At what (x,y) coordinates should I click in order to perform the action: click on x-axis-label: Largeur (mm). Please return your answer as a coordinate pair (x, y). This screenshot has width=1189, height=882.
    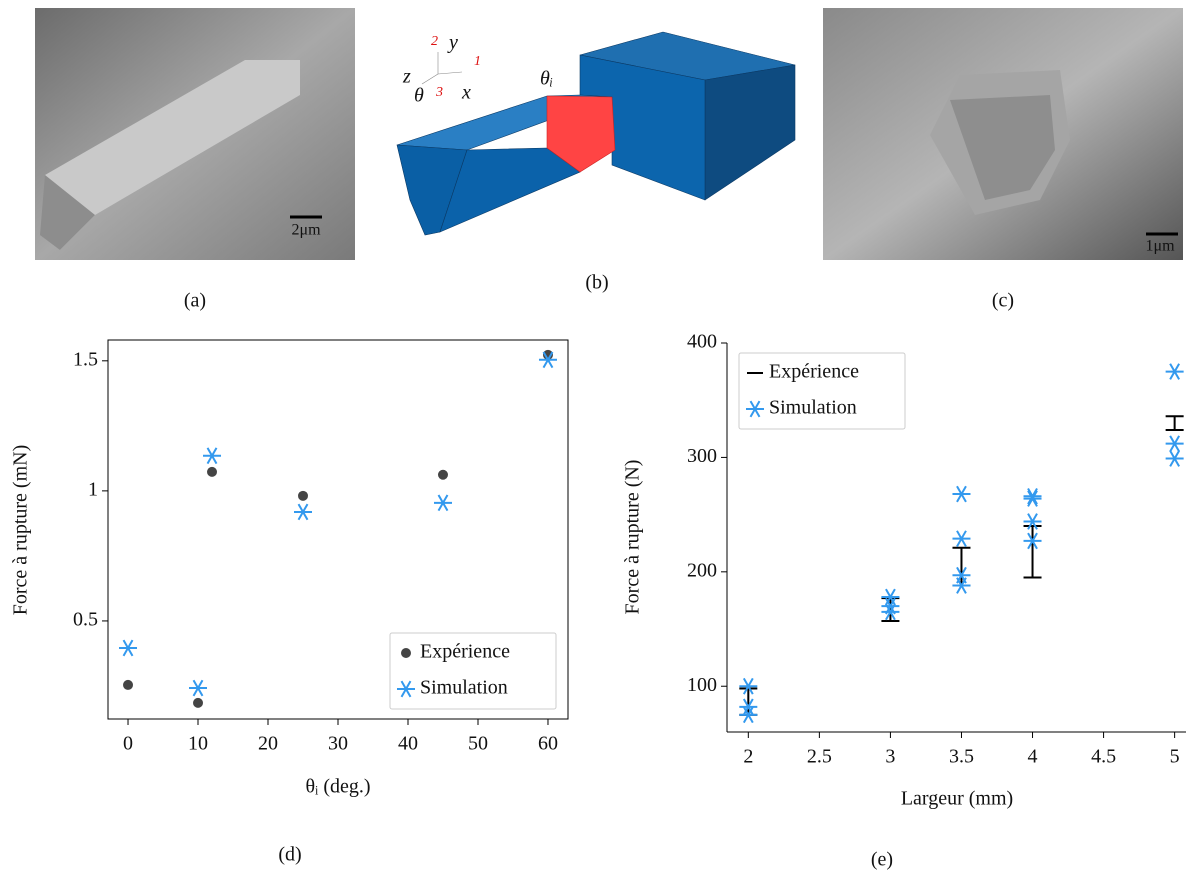
    Looking at the image, I should click on (957, 799).